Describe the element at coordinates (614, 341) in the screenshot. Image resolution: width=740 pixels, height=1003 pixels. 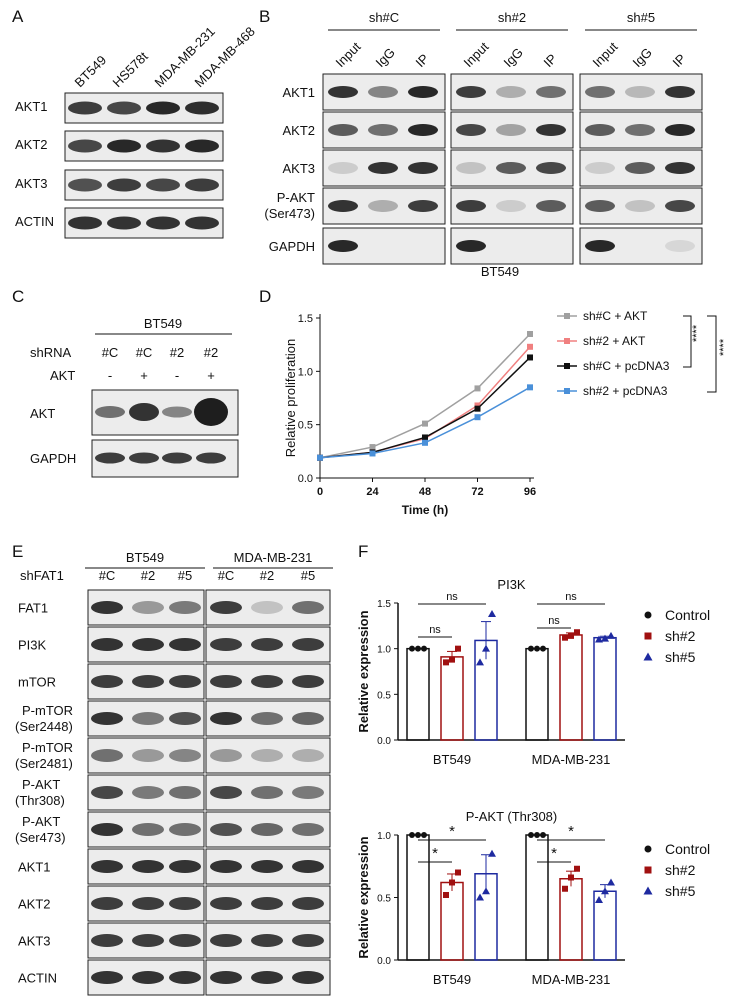
I see `legend-label: sh#2 + AKT` at that location.